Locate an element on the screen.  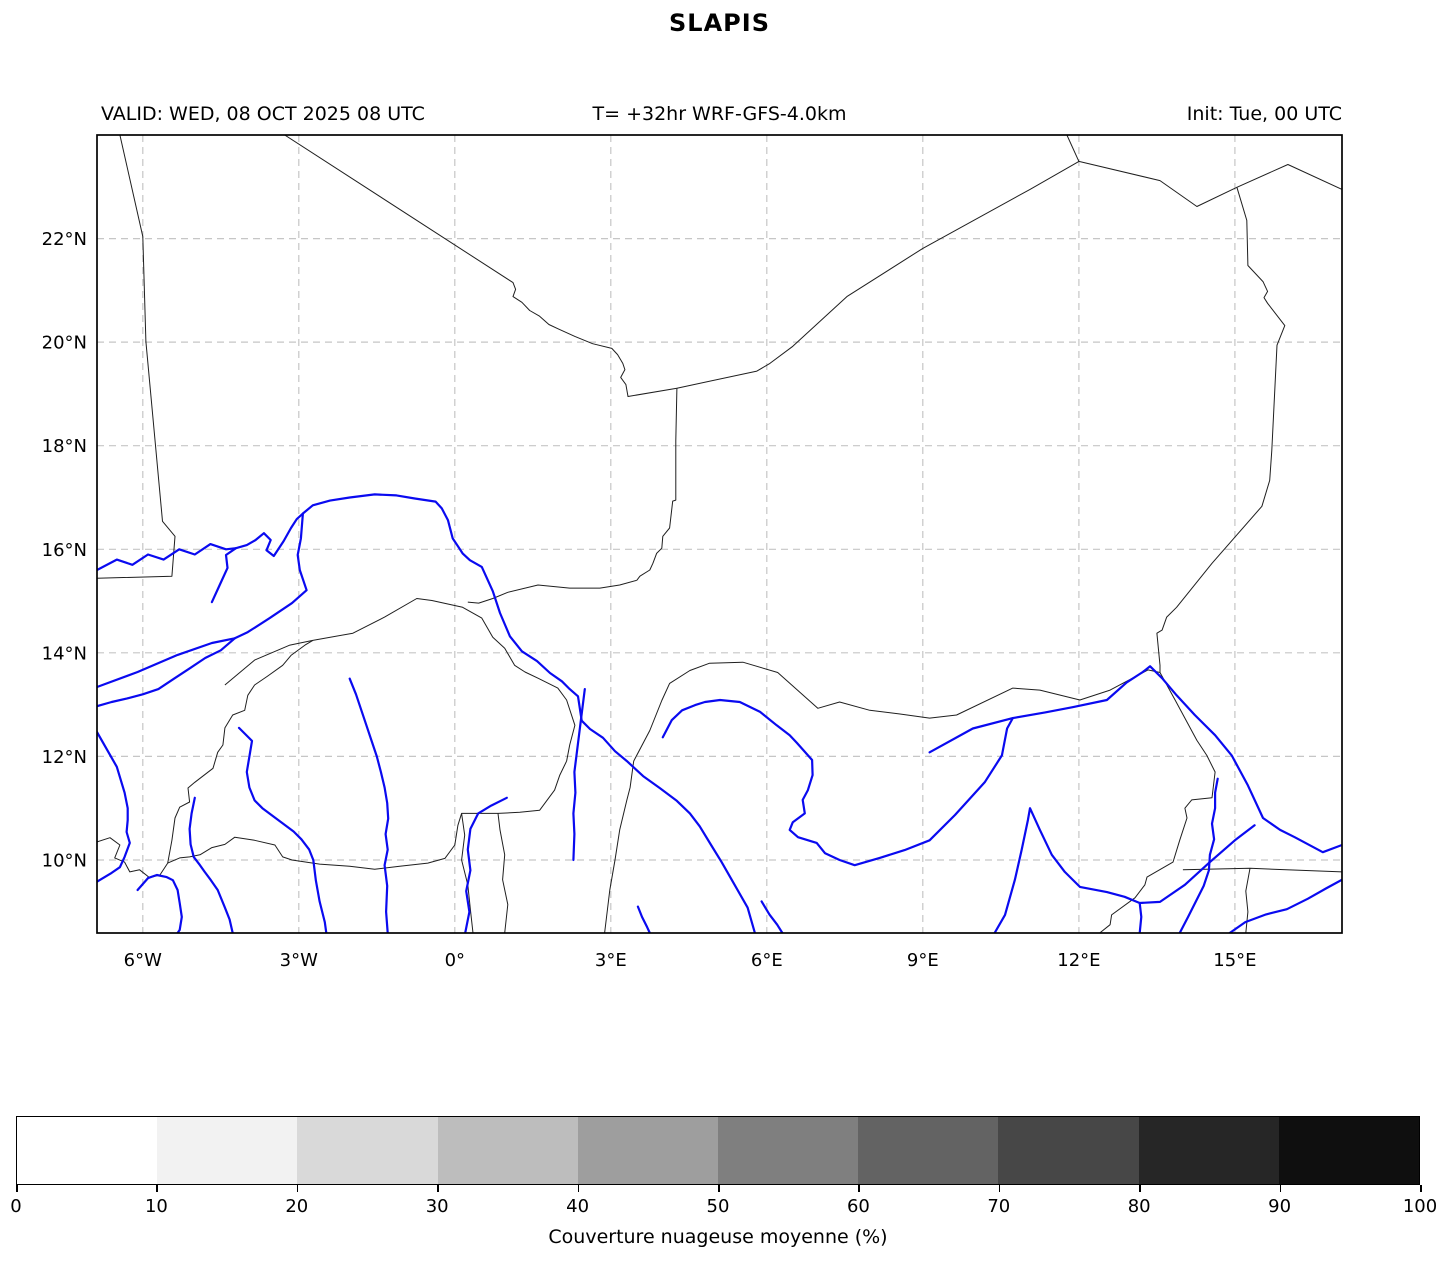
colorbar-tick-label: 50 is located at coordinates (718, 1206).